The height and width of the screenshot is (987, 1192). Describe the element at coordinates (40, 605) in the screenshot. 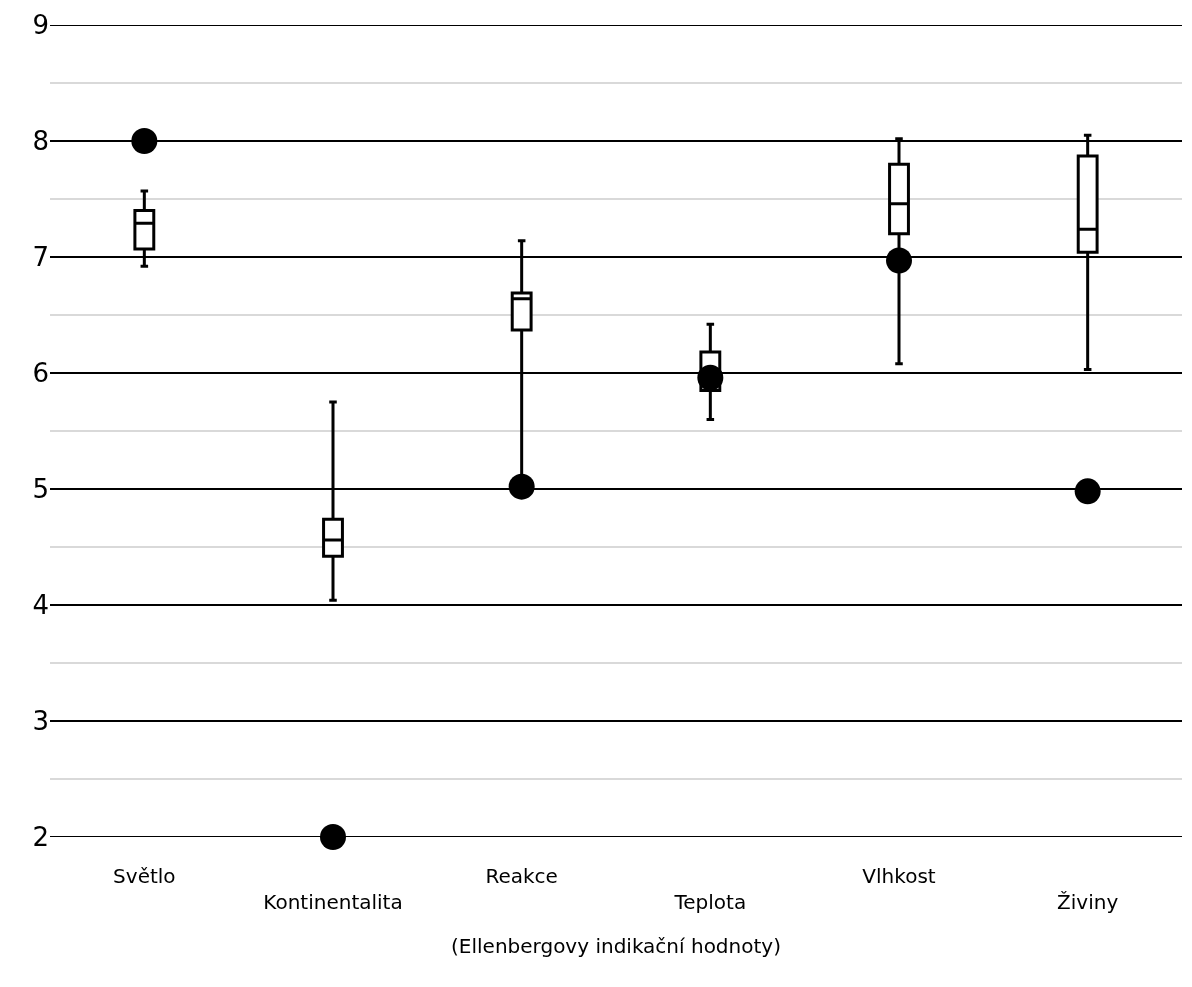

I see `y-tick-label: 4` at that location.